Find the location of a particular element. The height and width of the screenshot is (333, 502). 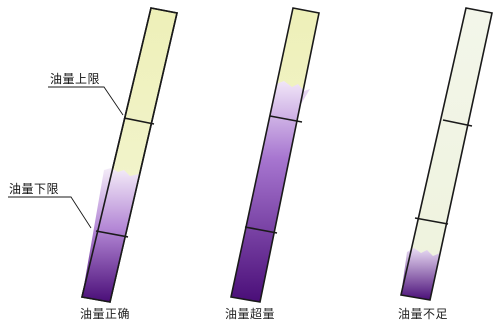

upper-limit-leader is located at coordinates (86, 101).